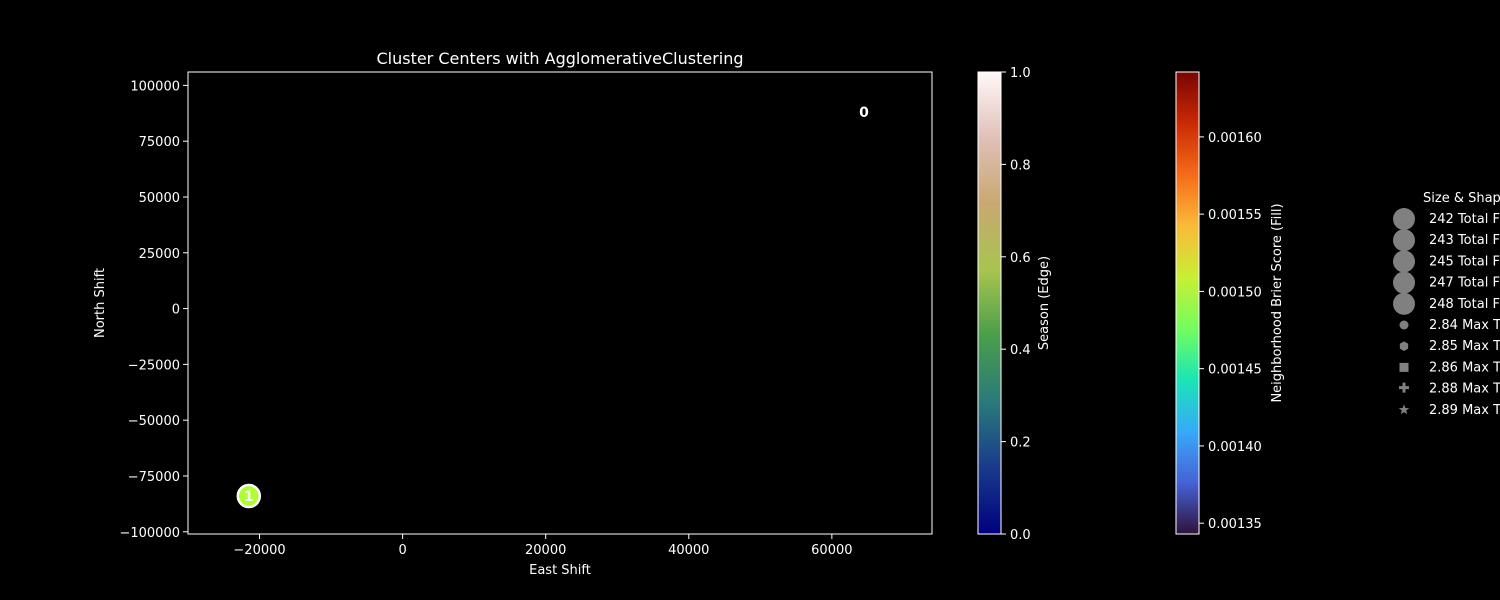 The height and width of the screenshot is (600, 1500). What do you see at coordinates (1464, 304) in the screenshot?
I see `legend-entry-label: 248 Total F` at bounding box center [1464, 304].